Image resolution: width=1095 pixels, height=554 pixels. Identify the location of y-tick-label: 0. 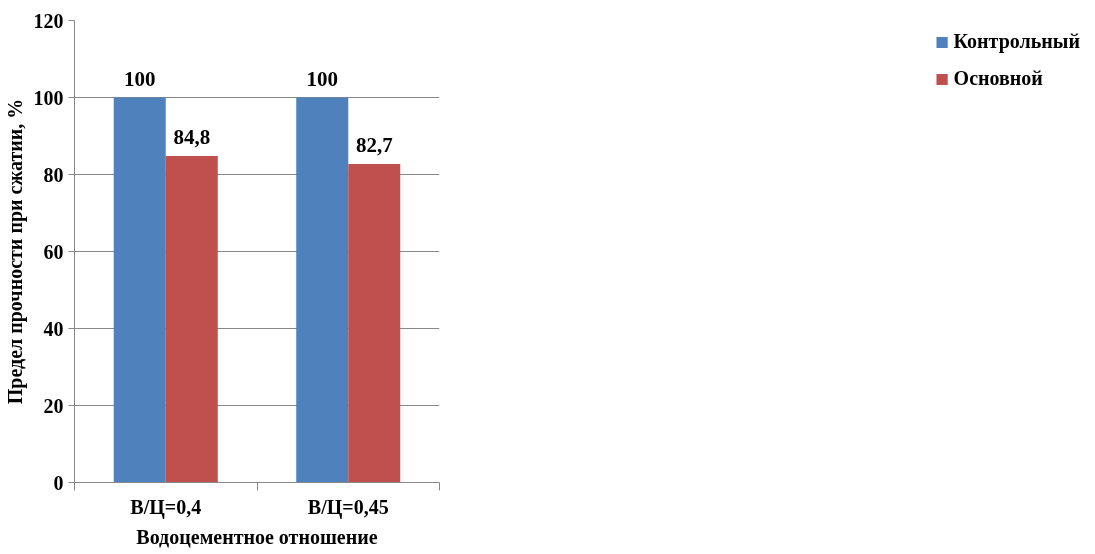
(58, 482).